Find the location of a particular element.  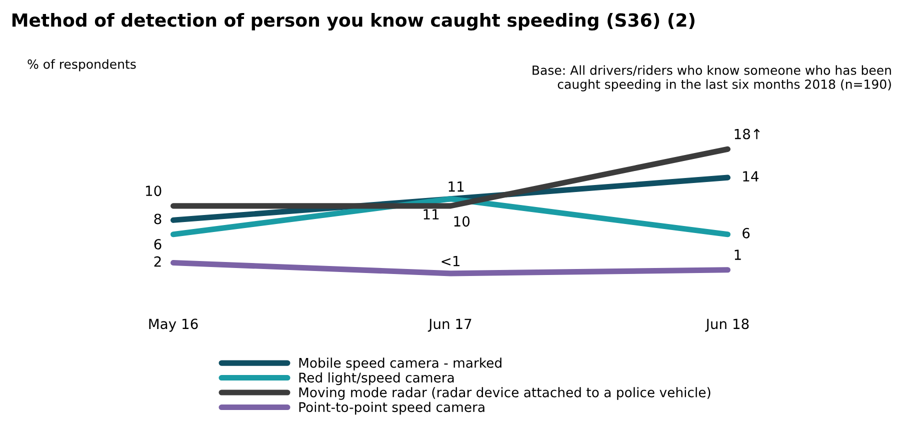

x-tick-label: Jun 18 is located at coordinates (727, 325).